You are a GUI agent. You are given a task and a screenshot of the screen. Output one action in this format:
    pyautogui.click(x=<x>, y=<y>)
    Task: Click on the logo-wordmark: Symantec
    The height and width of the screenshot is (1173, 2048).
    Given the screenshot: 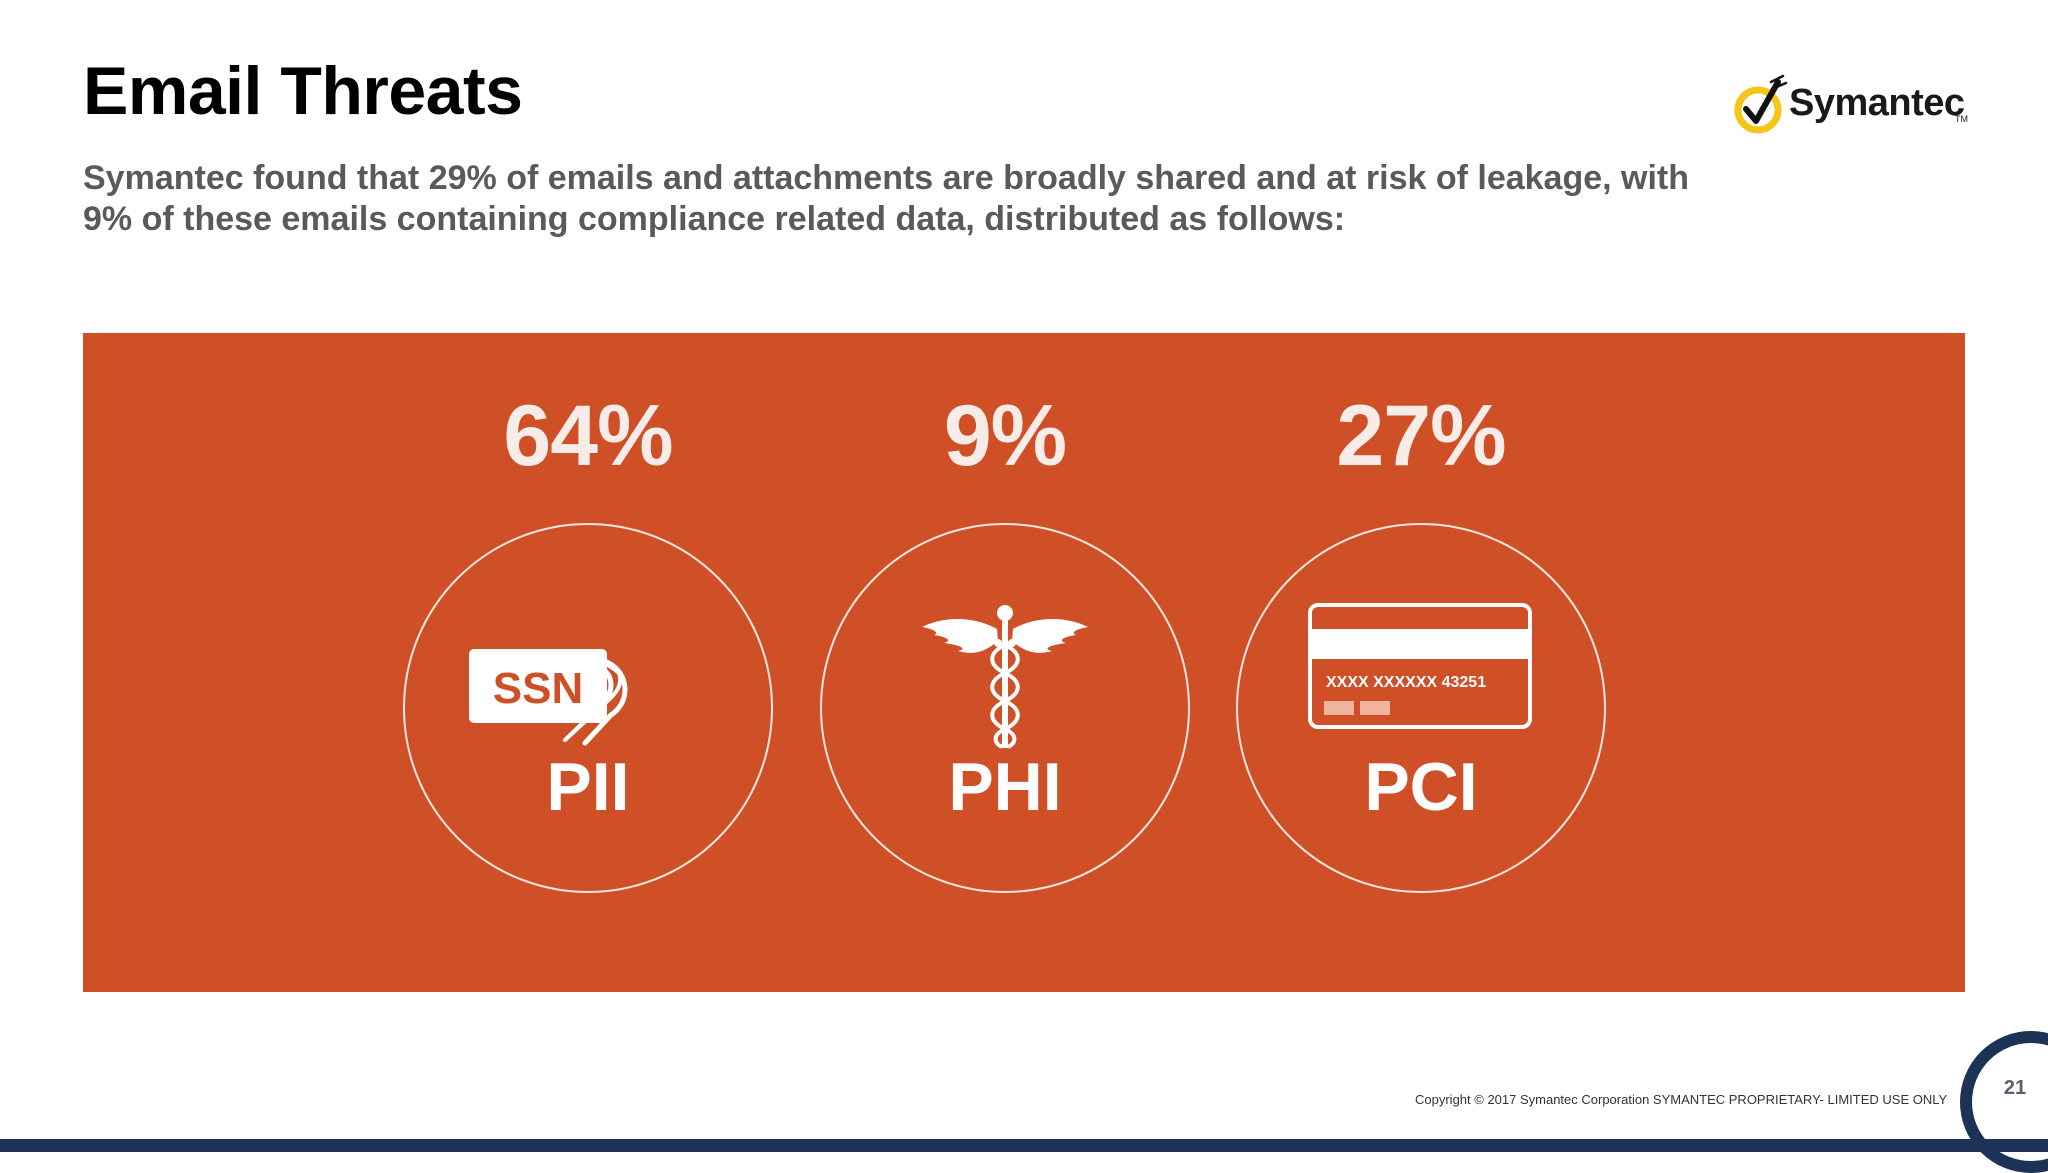 What is the action you would take?
    pyautogui.click(x=1877, y=103)
    